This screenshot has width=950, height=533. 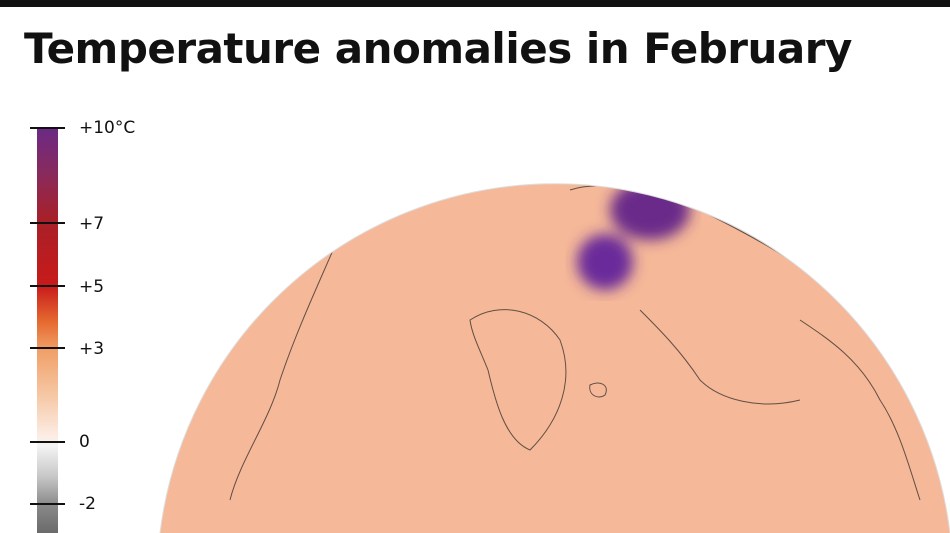 I want to click on page-title: Temperature anomalies in February, so click(x=438, y=48).